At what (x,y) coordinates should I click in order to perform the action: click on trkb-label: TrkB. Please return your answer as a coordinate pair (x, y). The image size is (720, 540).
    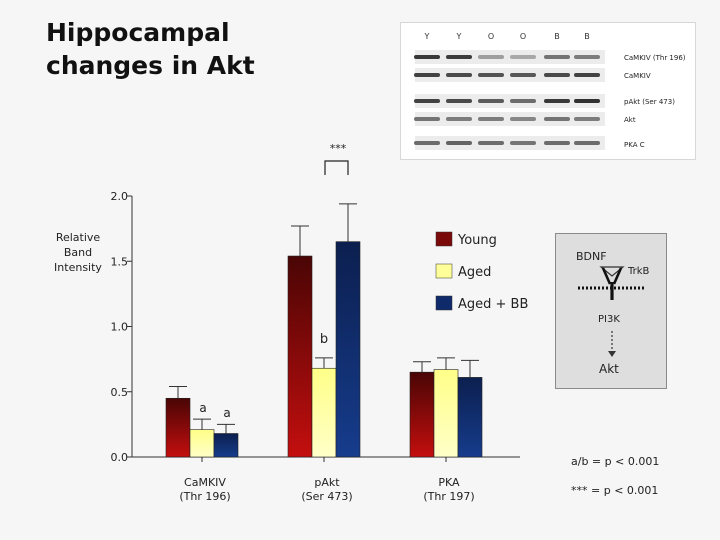
    Looking at the image, I should click on (638, 271).